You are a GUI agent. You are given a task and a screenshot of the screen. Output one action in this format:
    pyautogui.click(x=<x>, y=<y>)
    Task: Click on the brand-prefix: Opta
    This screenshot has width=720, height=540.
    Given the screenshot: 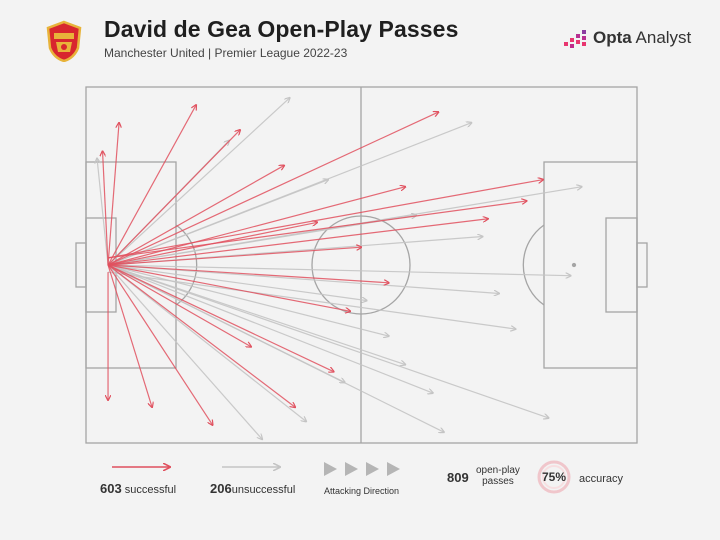 What is the action you would take?
    pyautogui.click(x=612, y=37)
    